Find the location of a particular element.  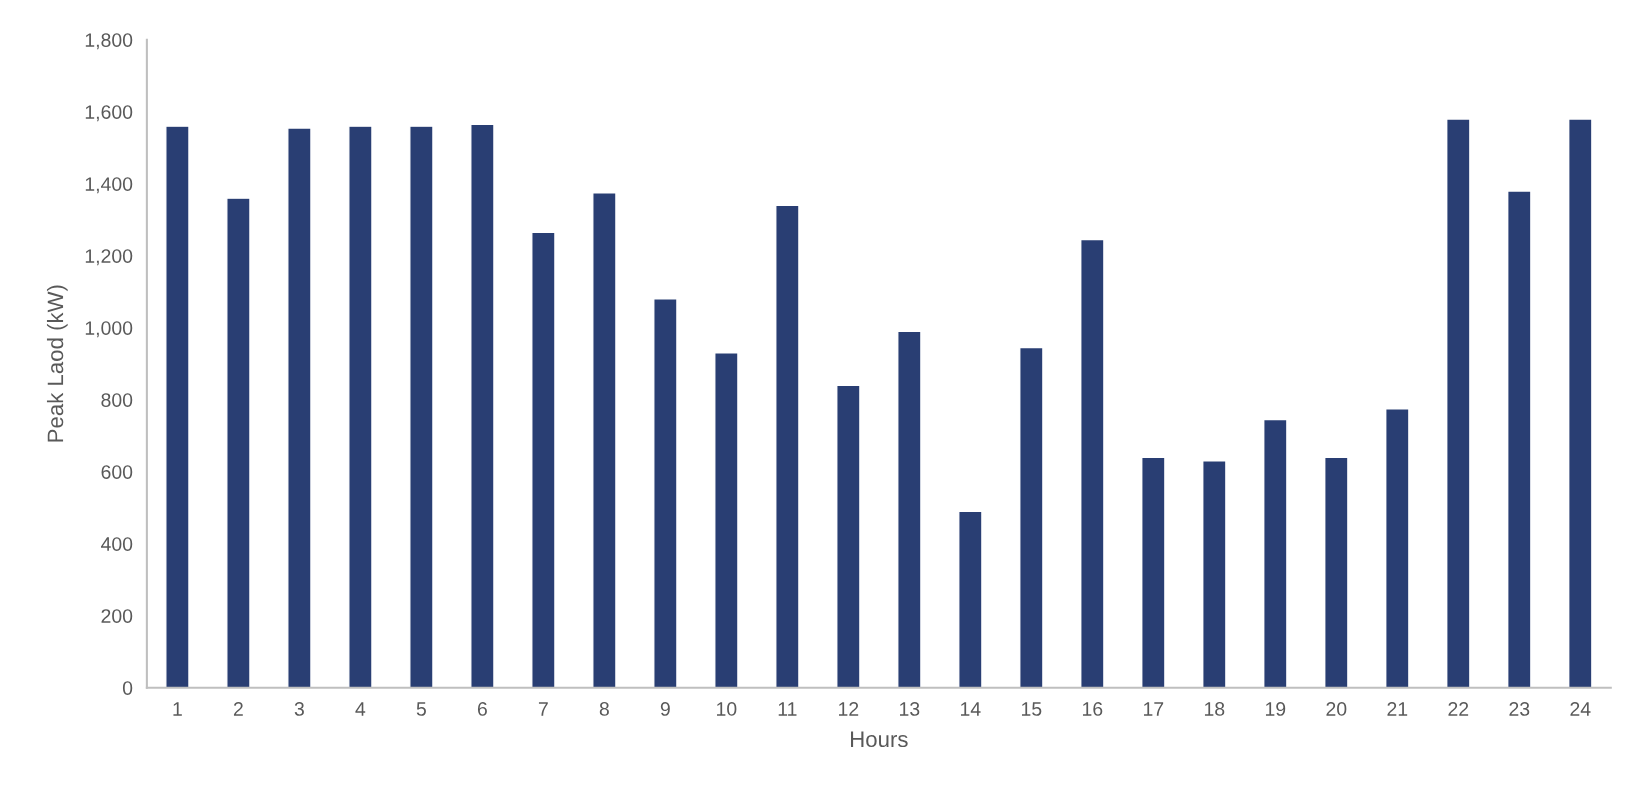

y-tick-label: 1,600 is located at coordinates (109, 113).